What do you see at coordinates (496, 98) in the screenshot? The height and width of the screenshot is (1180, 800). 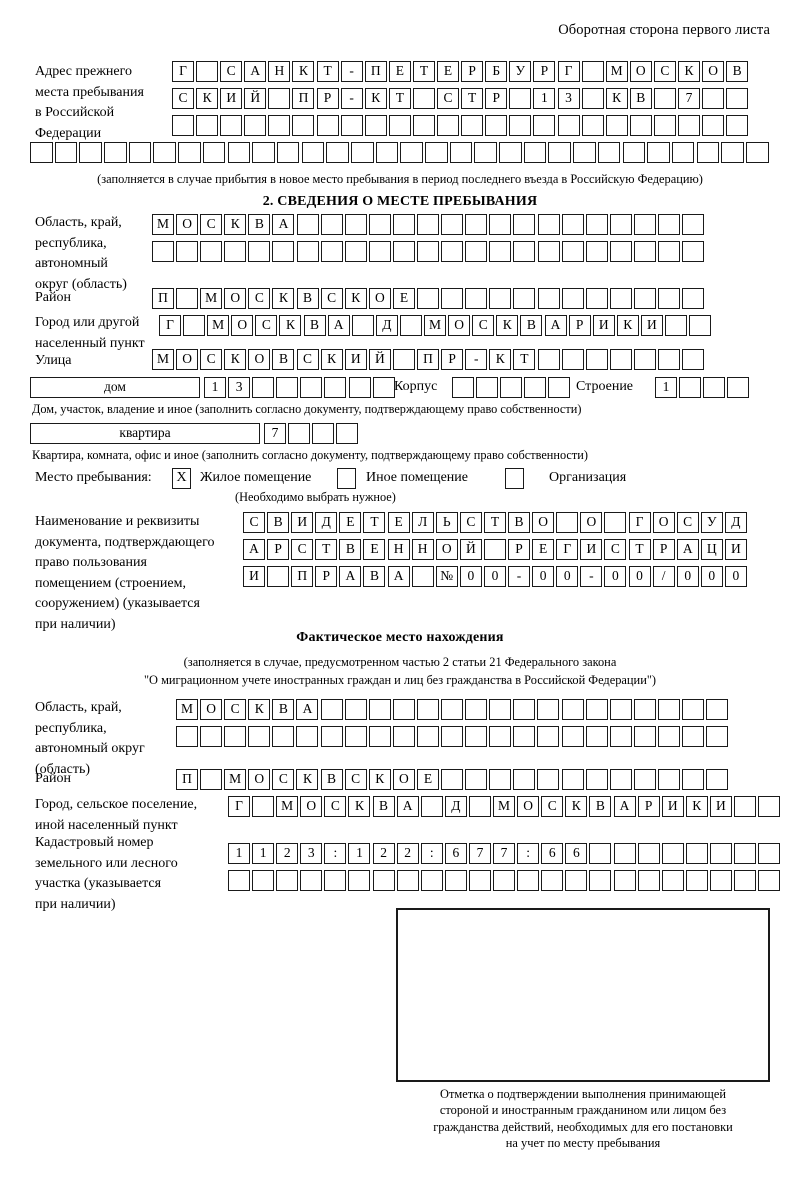 I see `prev-address-r2-cell-14: Р` at bounding box center [496, 98].